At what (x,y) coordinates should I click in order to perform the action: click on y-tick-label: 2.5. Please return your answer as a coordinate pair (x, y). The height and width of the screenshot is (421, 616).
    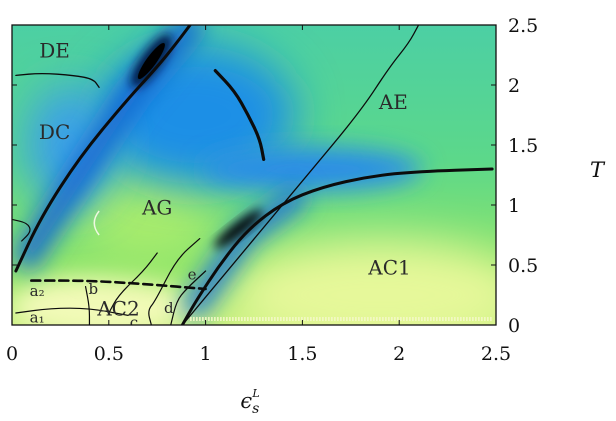
    Looking at the image, I should click on (523, 26).